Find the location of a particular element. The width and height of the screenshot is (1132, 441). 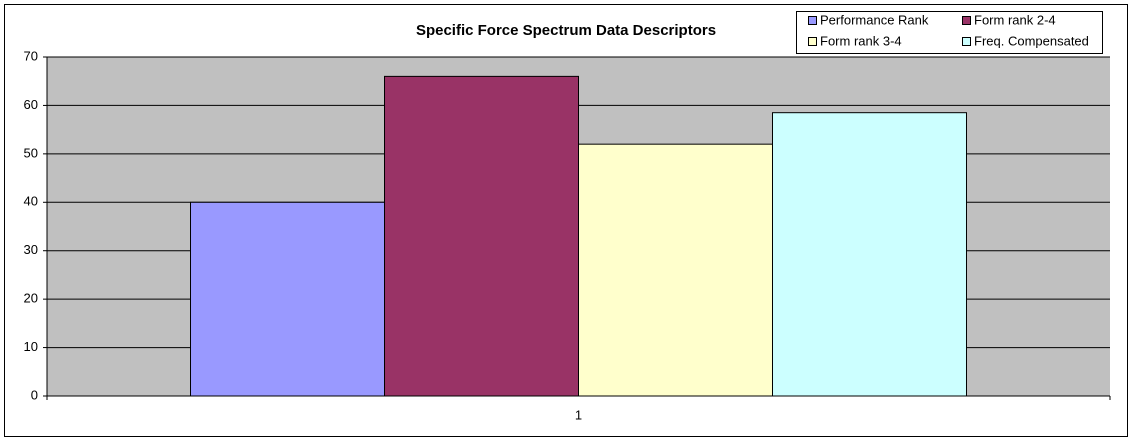

y-tick-label: 40 is located at coordinates (31, 201).